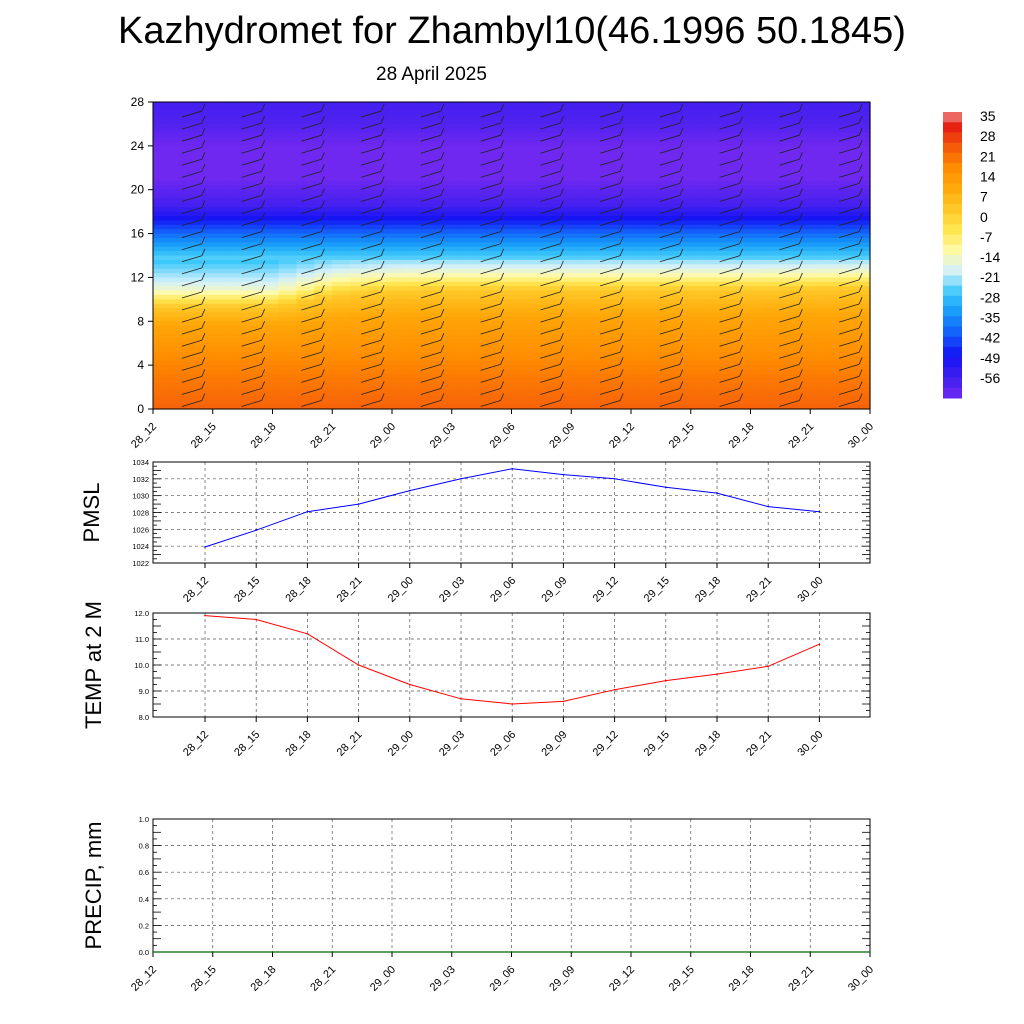 The image size is (1024, 1024). Describe the element at coordinates (952, 383) in the screenshot. I see `colorbar-swatch` at that location.